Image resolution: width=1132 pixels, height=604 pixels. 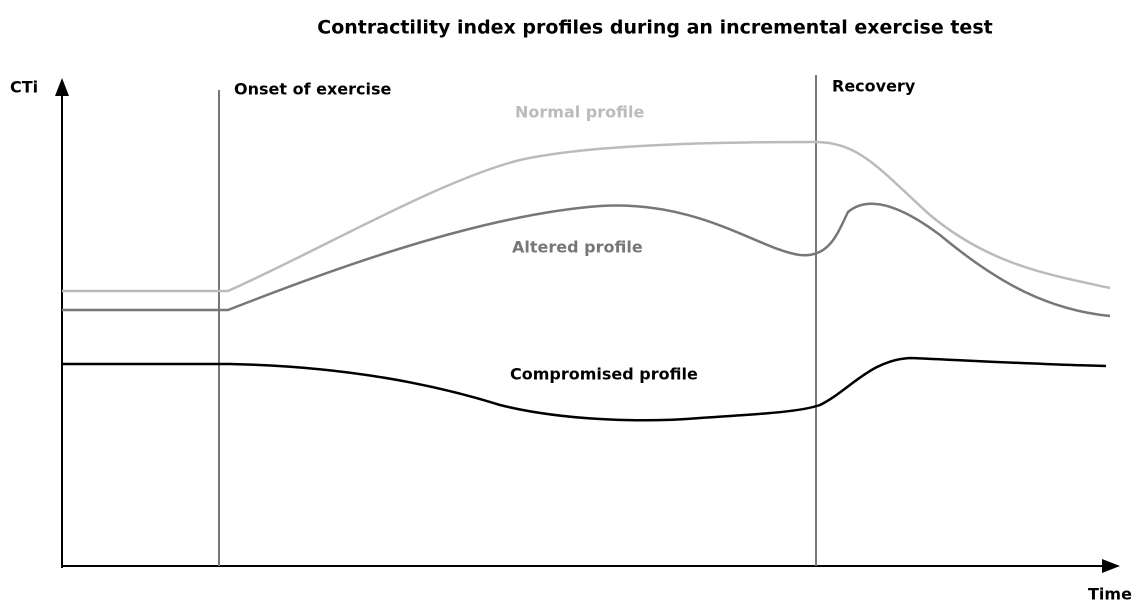 What do you see at coordinates (313, 89) in the screenshot?
I see `phase-label: Onset of exercise` at bounding box center [313, 89].